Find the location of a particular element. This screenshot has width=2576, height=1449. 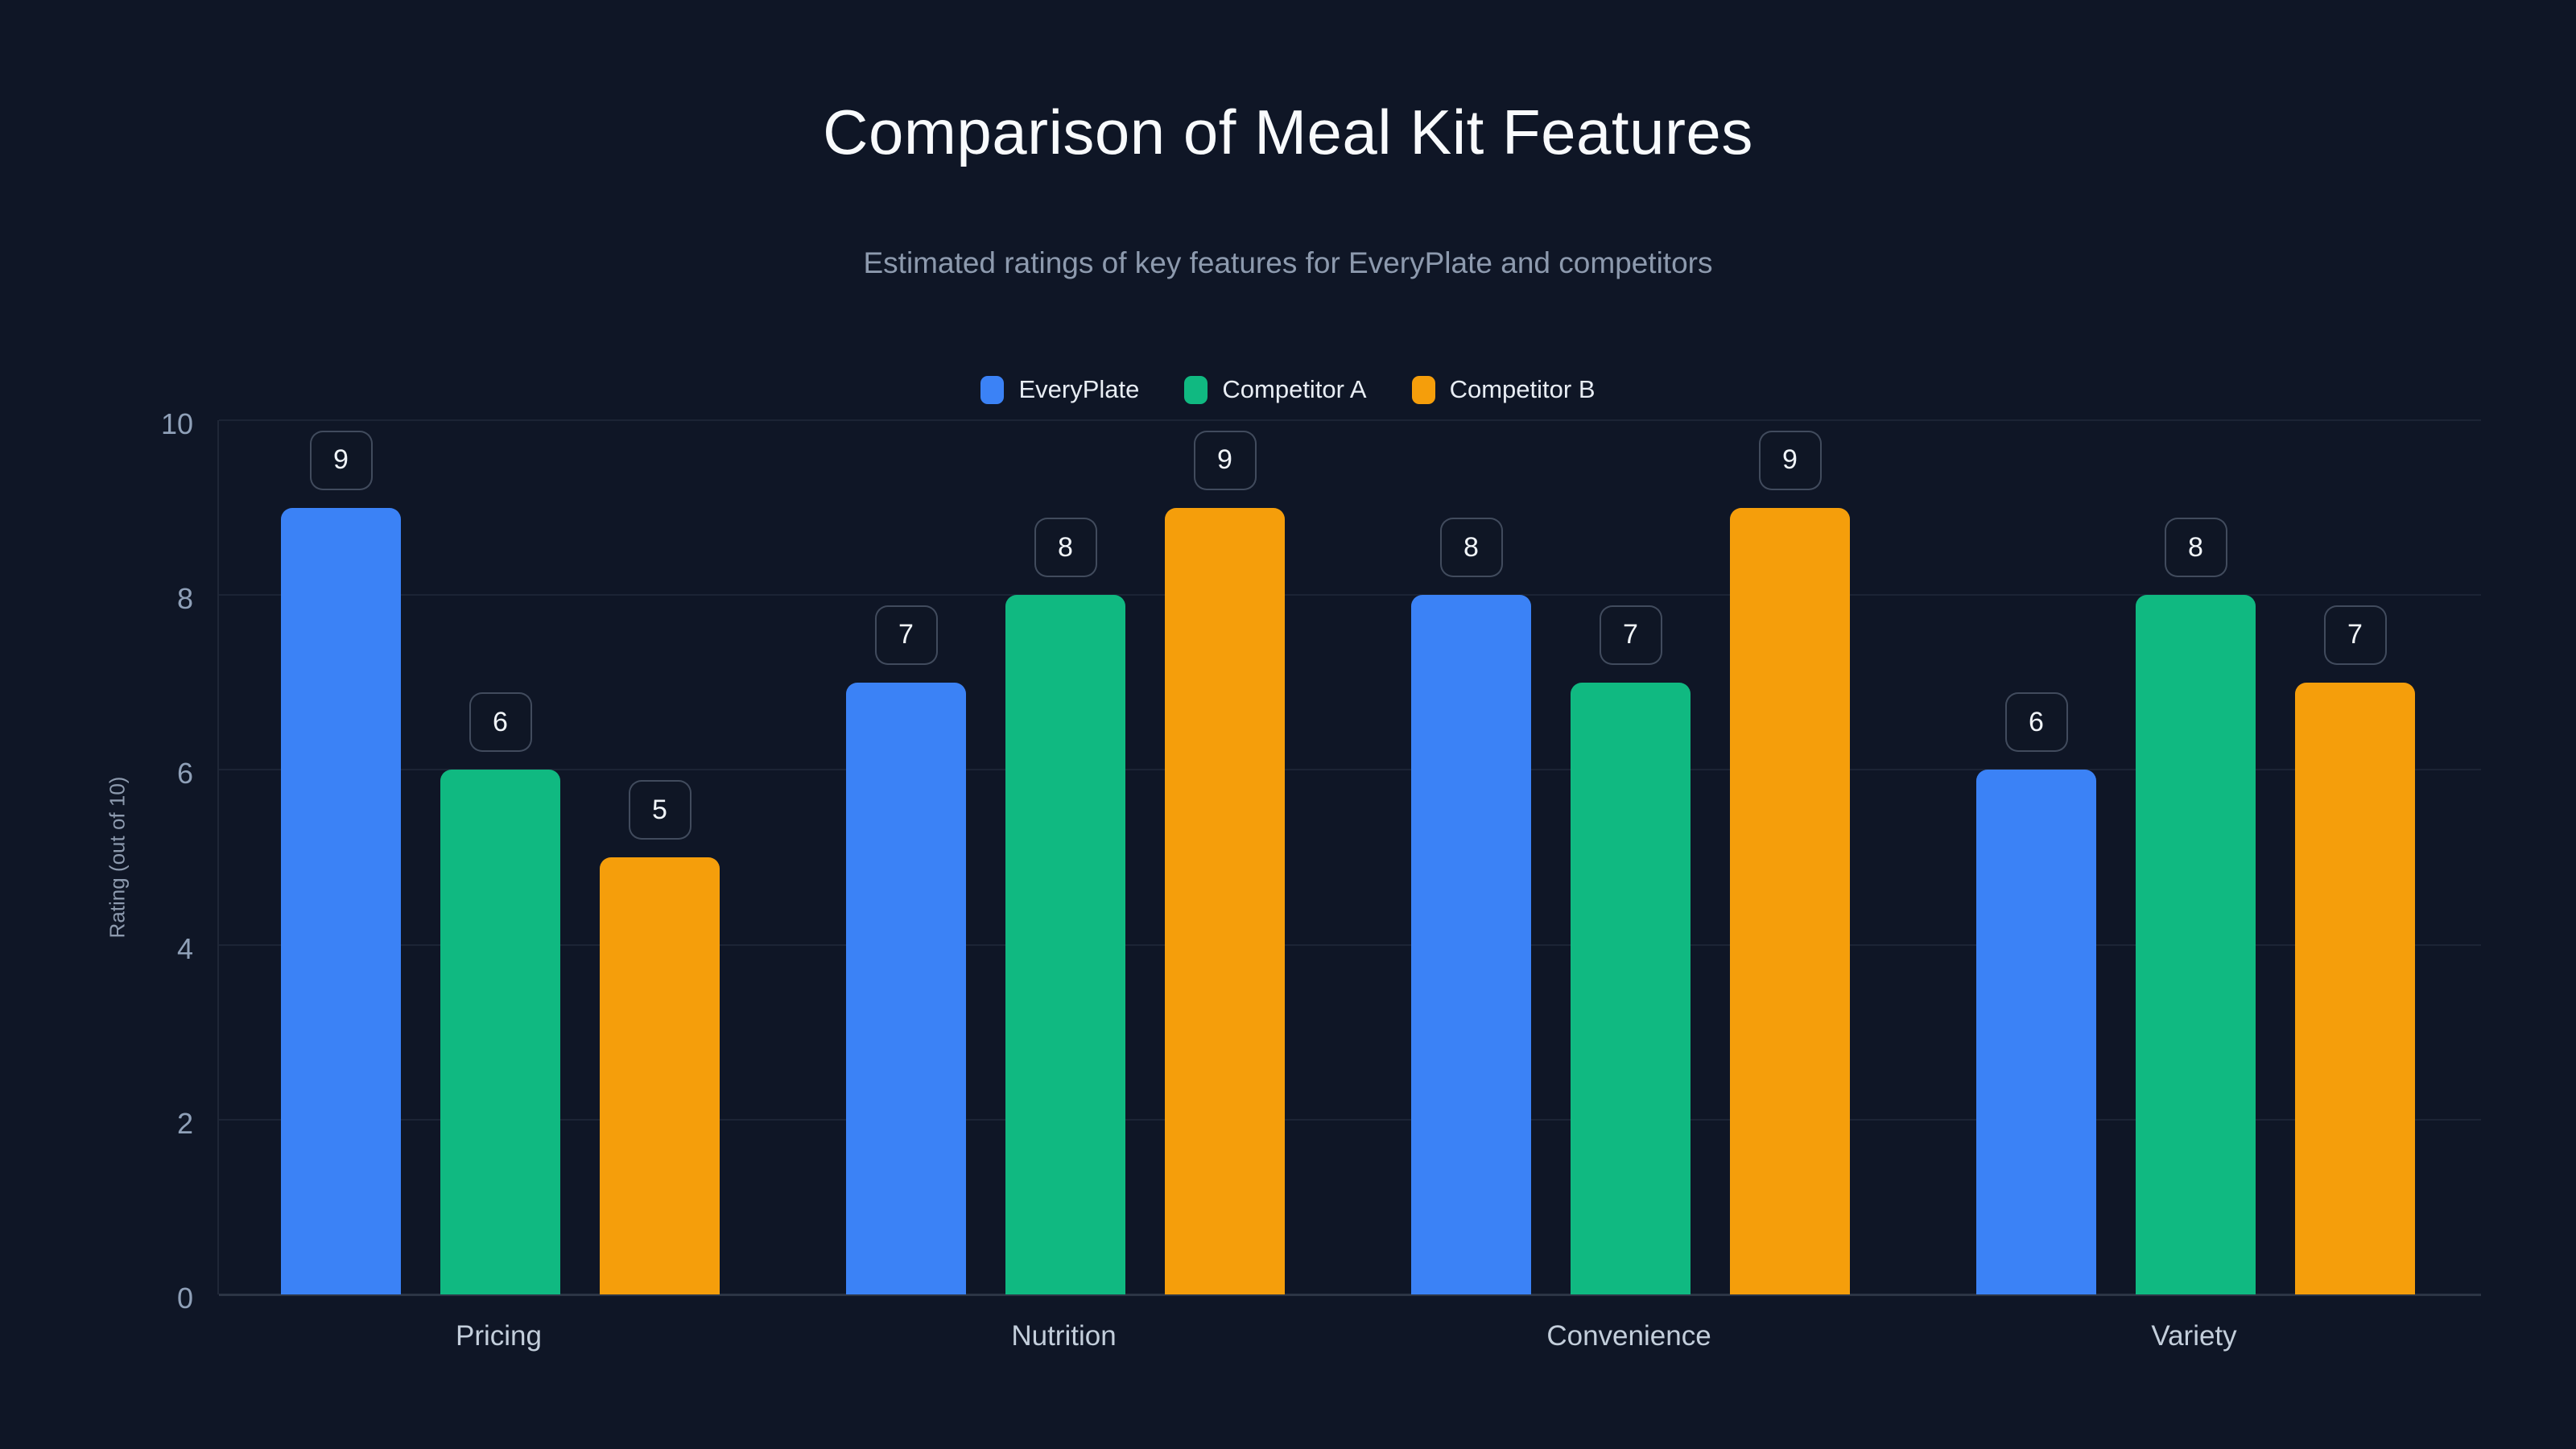

value-label-everyplate-variety: 6 is located at coordinates (2036, 722).